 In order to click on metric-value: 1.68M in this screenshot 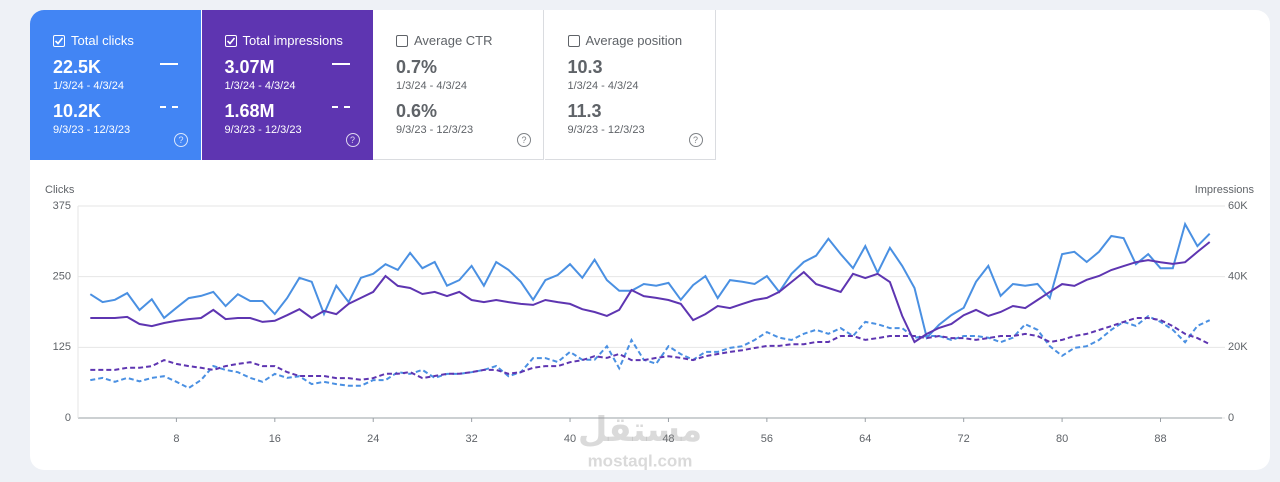, I will do `click(249, 111)`.